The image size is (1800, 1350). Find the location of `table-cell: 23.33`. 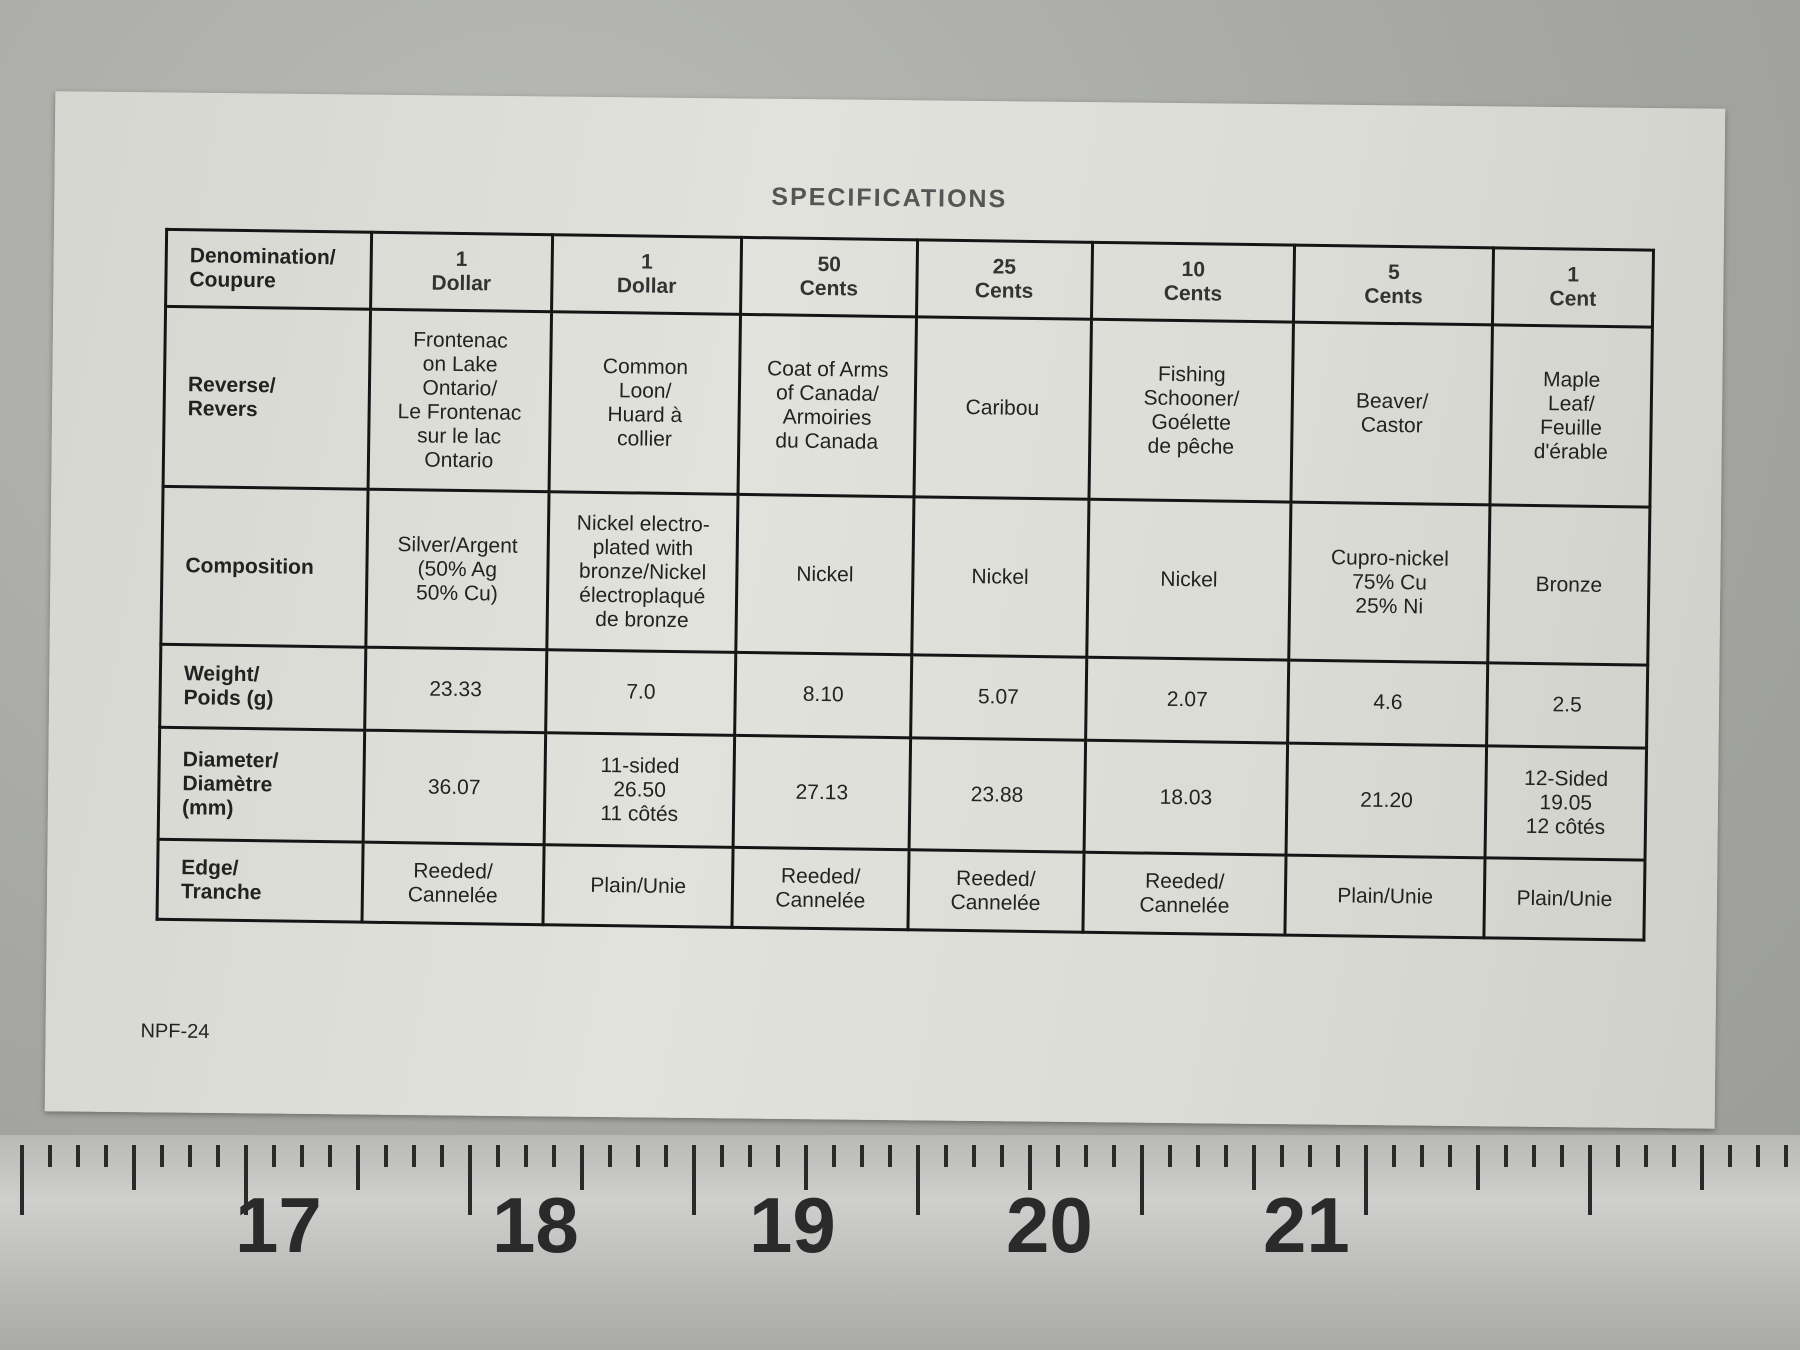

table-cell: 23.33 is located at coordinates (455, 690).